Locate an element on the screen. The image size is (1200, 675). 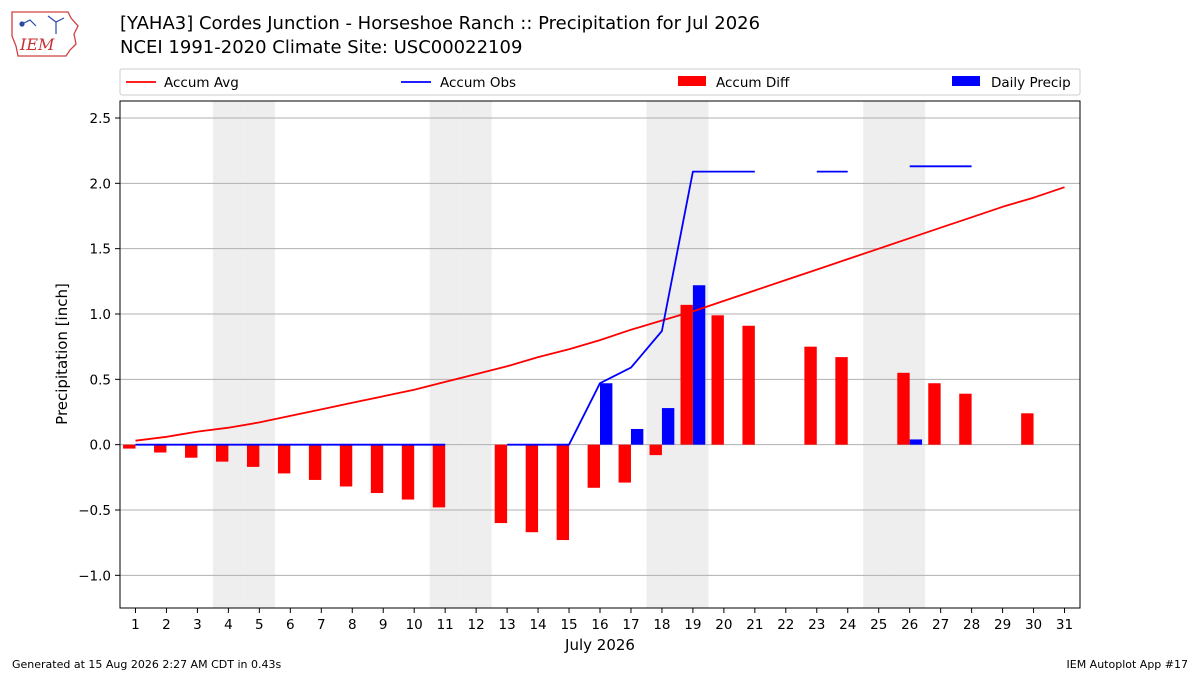
x-tick-label-29: 29 is located at coordinates (1002, 625).